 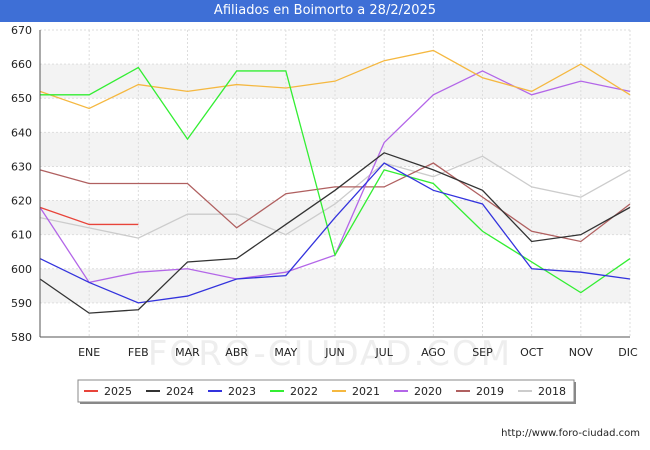 I want to click on x-tick-label: FEB, so click(x=138, y=352).